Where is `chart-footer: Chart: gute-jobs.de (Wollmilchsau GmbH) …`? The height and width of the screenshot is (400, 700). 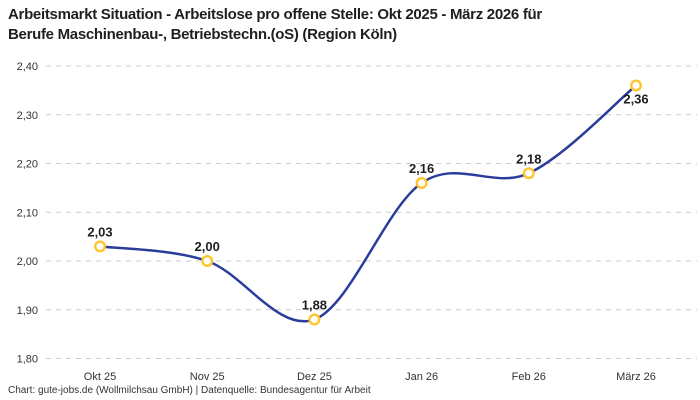
chart-footer: Chart: gute-jobs.de (Wollmilchsau GmbH) … is located at coordinates (189, 390).